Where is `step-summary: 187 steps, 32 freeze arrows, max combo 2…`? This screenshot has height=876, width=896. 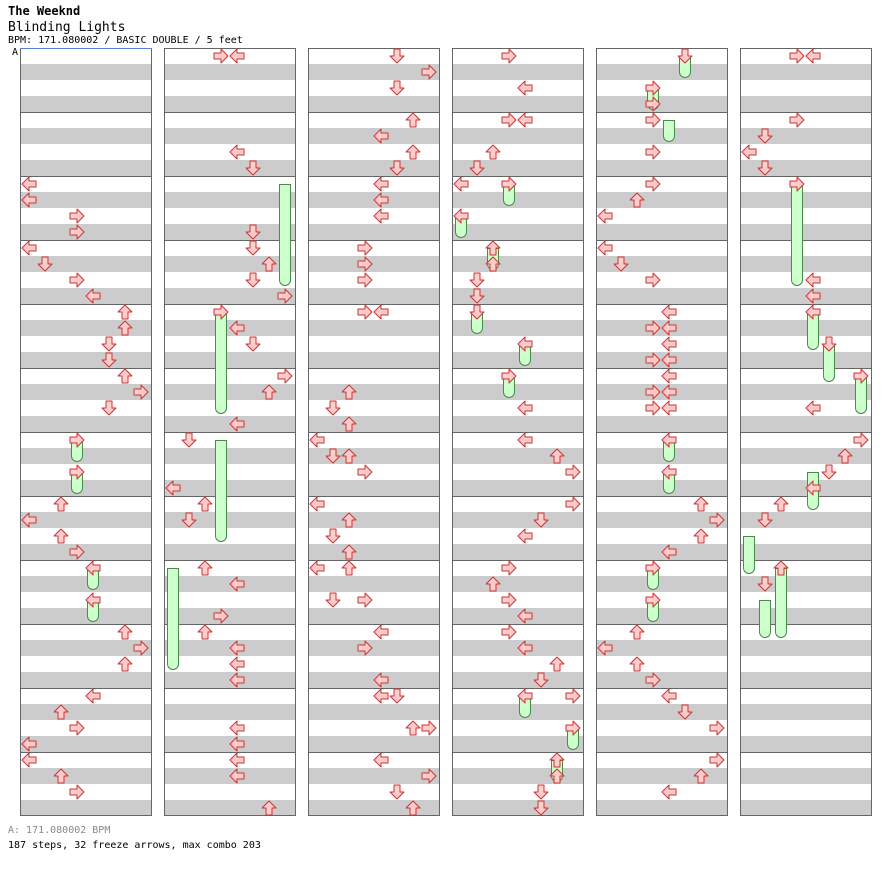 step-summary: 187 steps, 32 freeze arrows, max combo 2… is located at coordinates (134, 845).